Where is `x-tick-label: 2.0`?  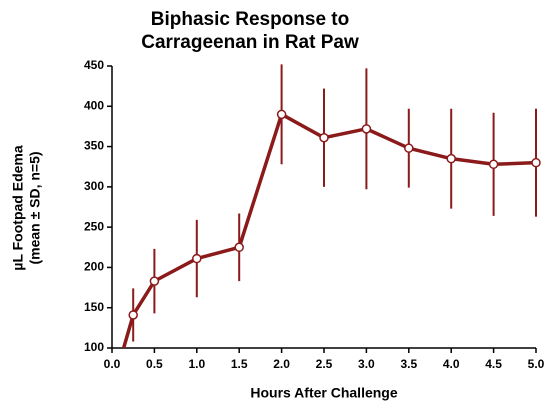
x-tick-label: 2.0 is located at coordinates (281, 364).